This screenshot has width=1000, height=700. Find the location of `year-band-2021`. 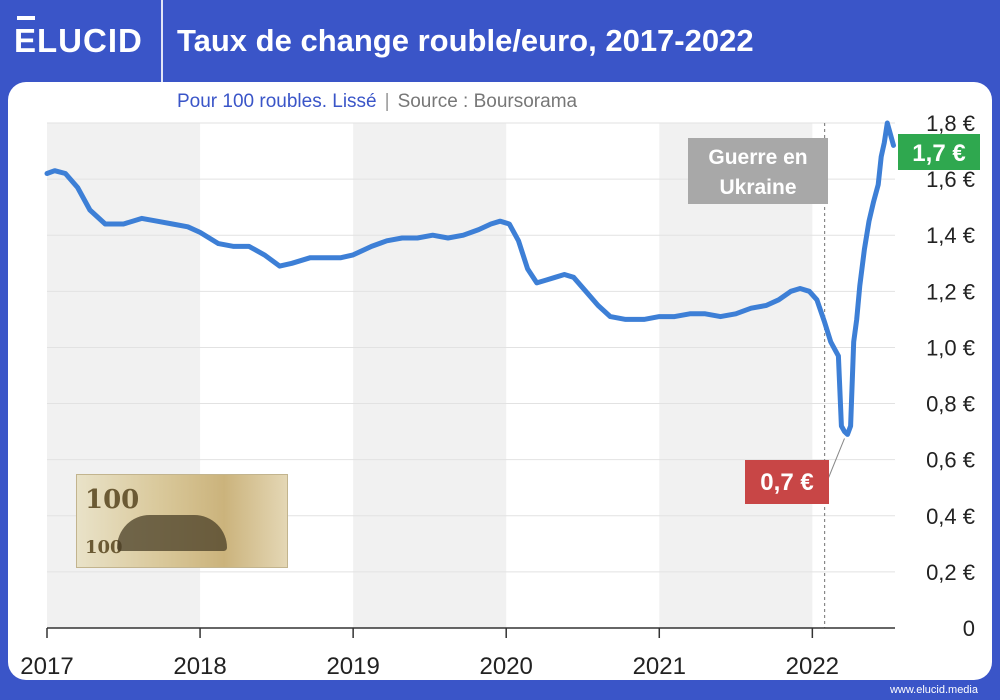

year-band-2021 is located at coordinates (736, 375).